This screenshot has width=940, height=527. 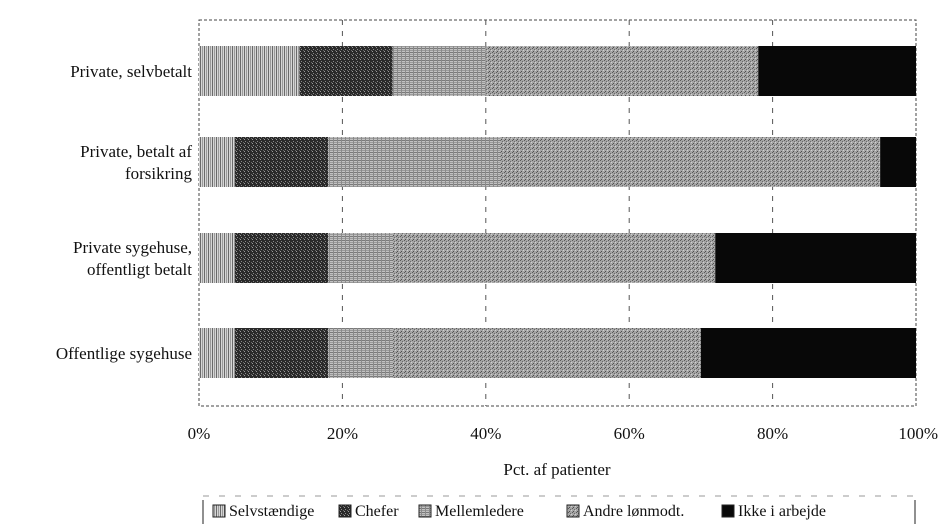 I want to click on x-axis-ticks: 0% 20% 40% 60% 80% 100%, so click(x=563, y=433).